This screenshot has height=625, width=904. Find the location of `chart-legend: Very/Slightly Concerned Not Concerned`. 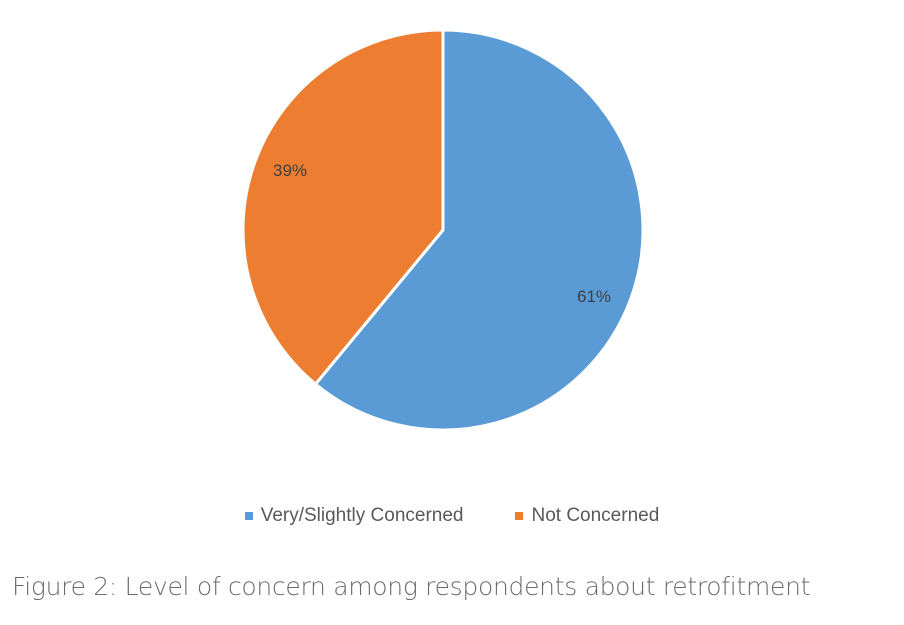

chart-legend: Very/Slightly Concerned Not Concerned is located at coordinates (452, 516).